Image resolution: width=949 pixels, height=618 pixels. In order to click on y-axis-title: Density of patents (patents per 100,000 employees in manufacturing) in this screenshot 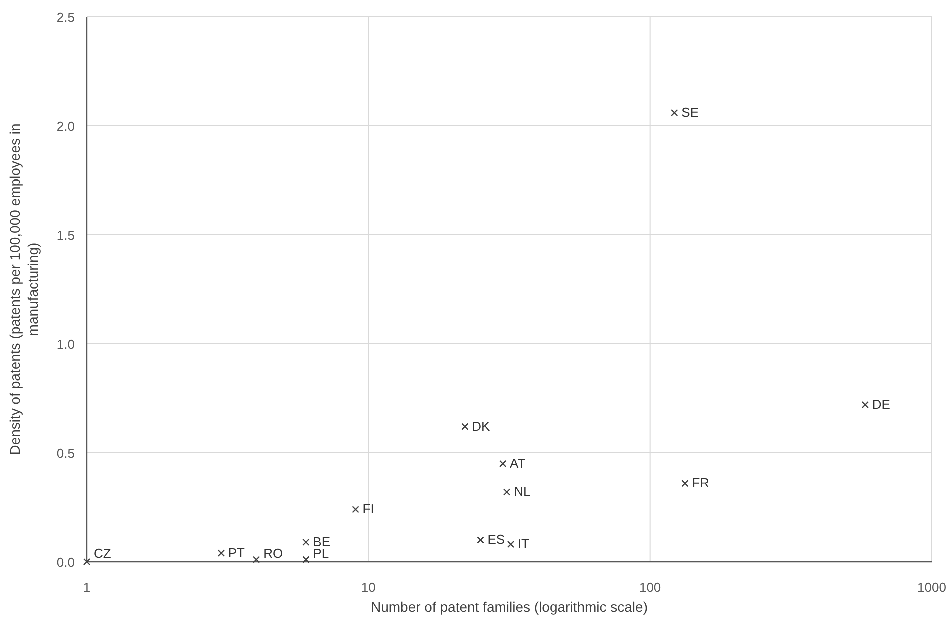, I will do `click(24, 290)`.